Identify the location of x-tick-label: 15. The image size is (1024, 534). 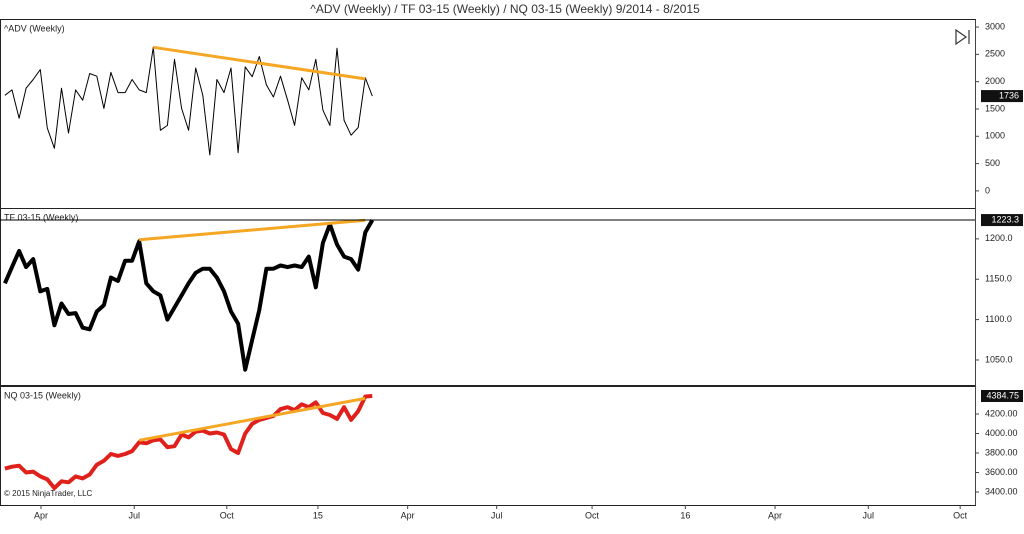
(318, 515).